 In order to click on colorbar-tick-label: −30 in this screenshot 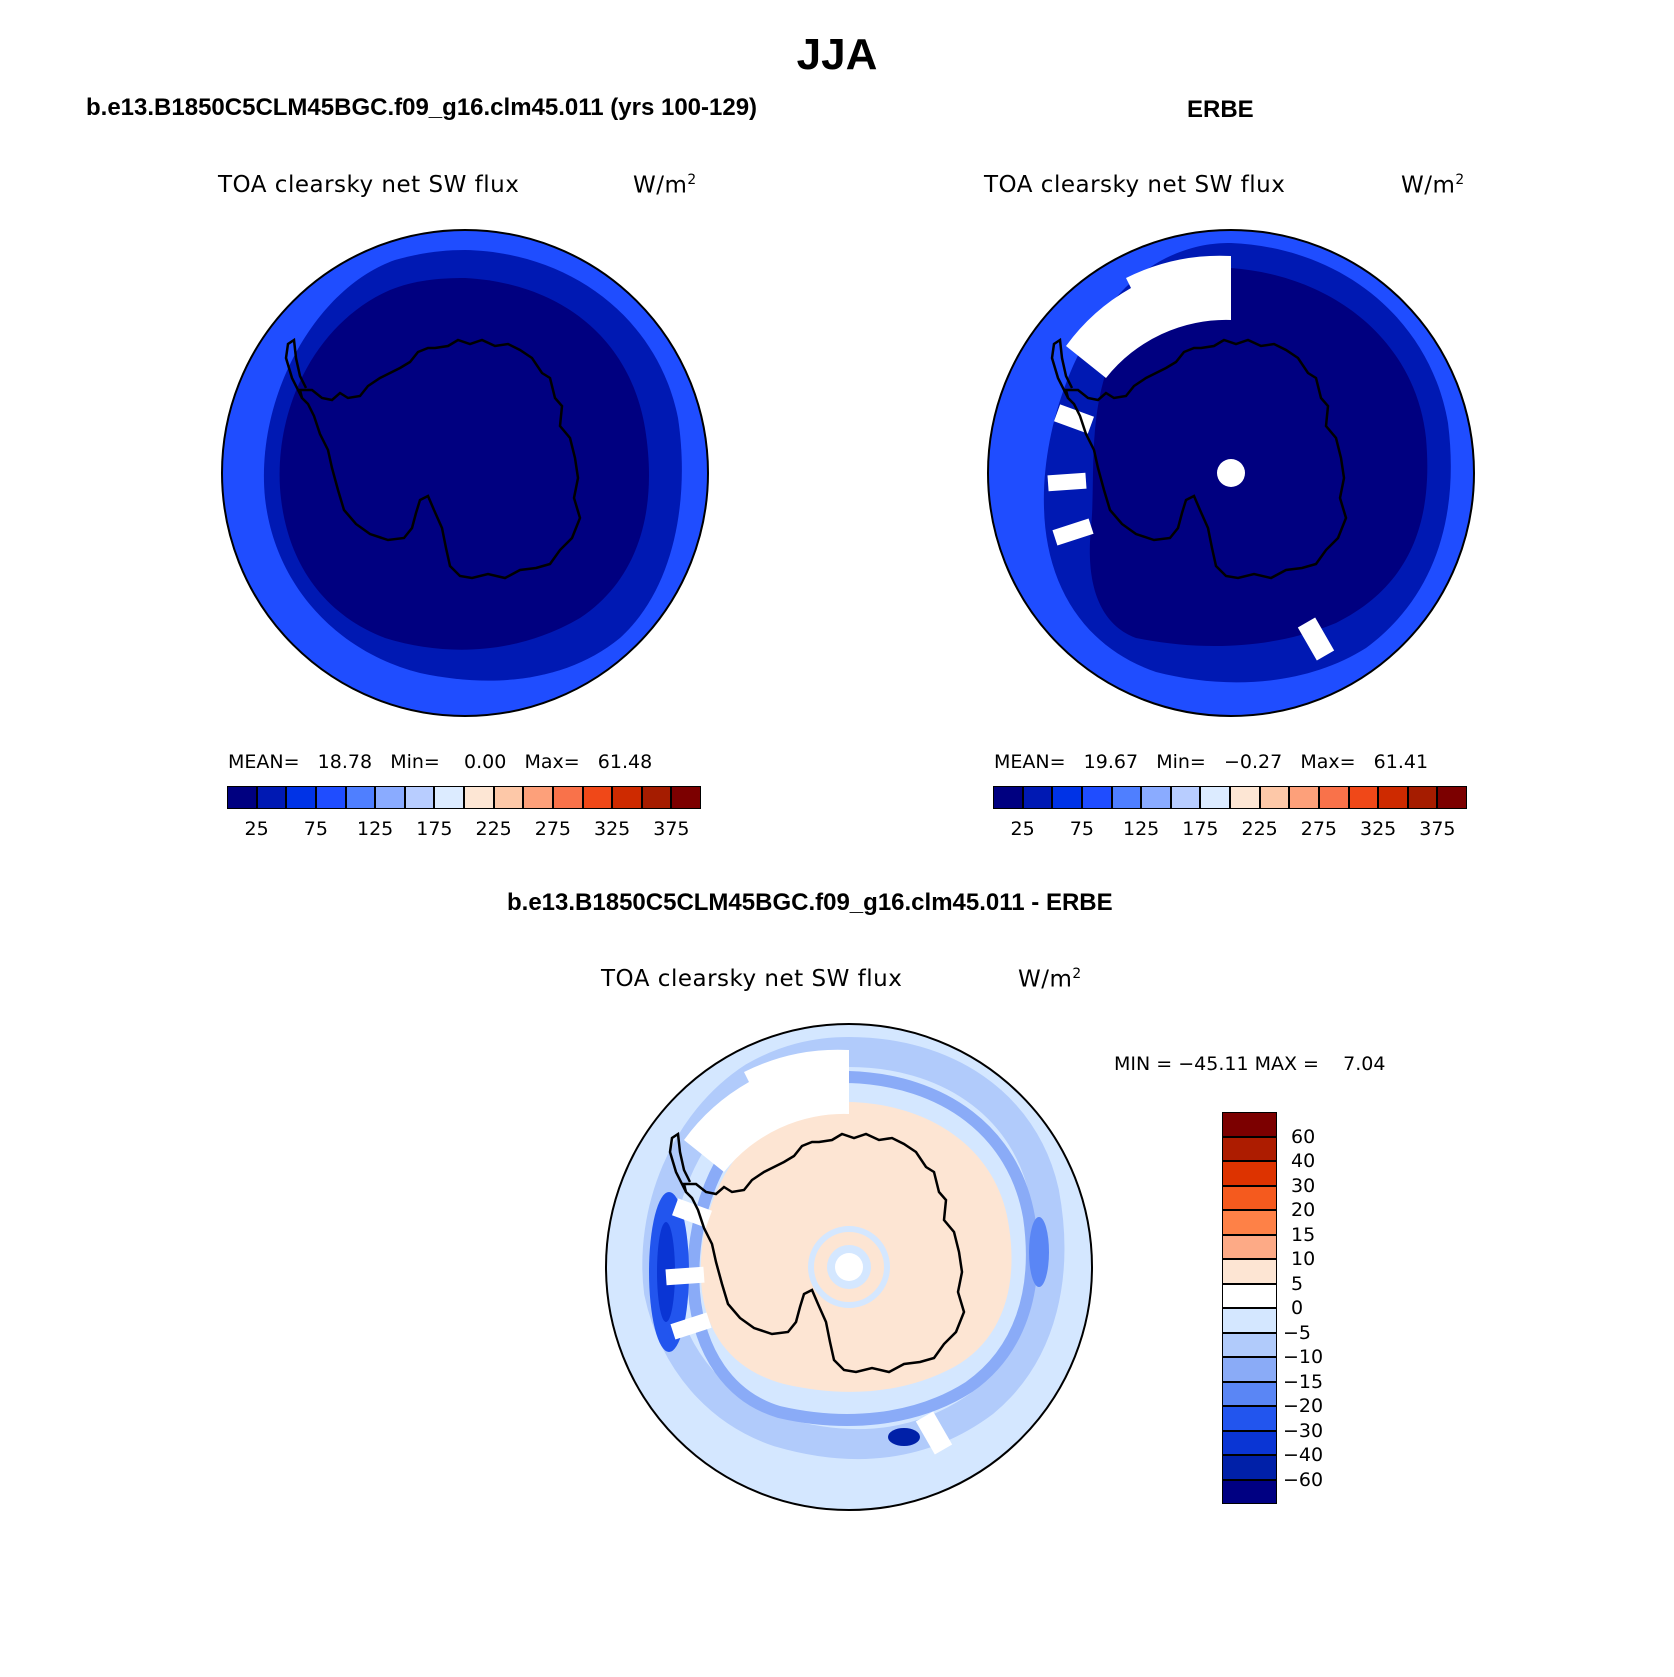, I will do `click(1303, 1430)`.